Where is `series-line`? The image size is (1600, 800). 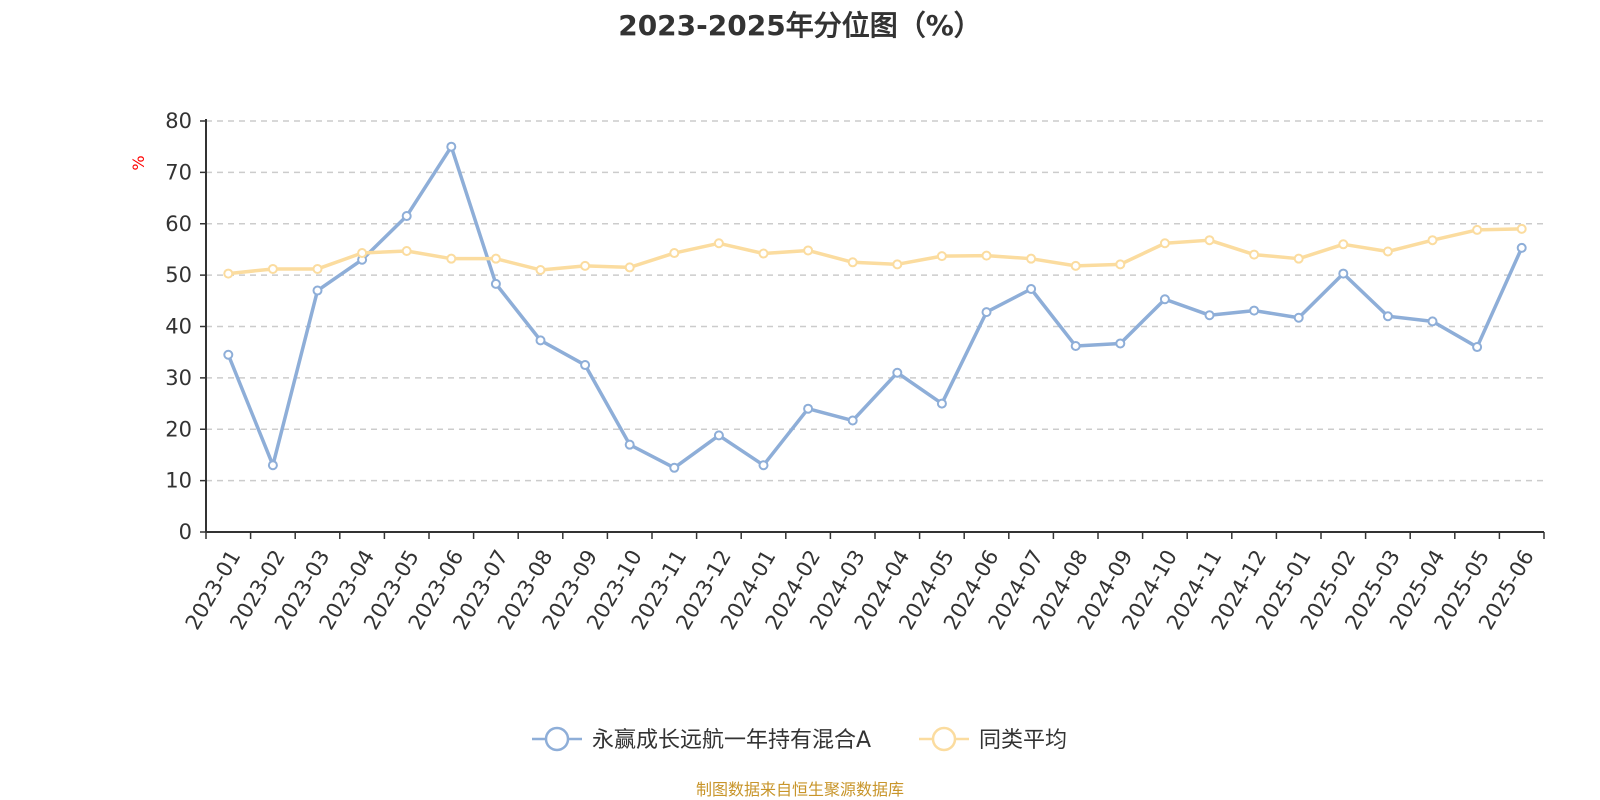 series-line is located at coordinates (875, 251).